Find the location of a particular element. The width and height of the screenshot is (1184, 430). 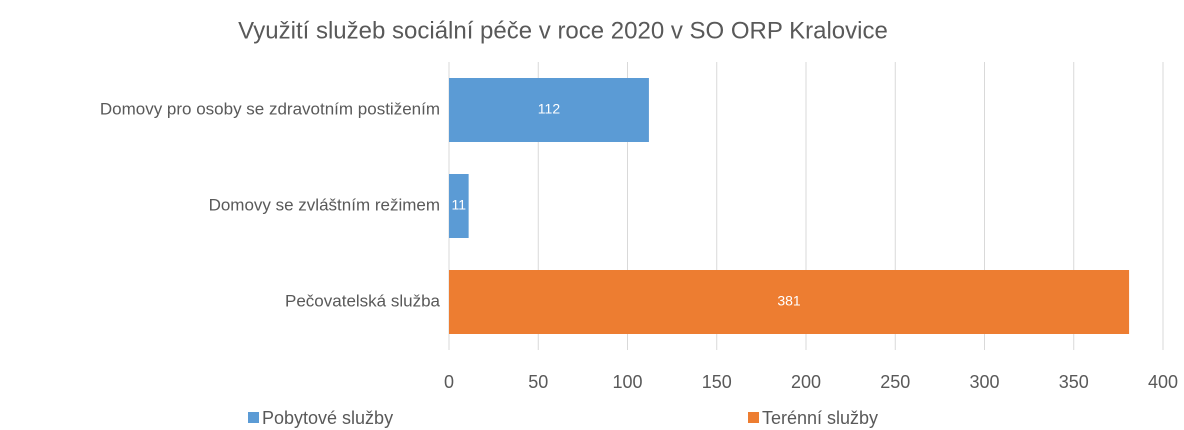

data-label: 112 is located at coordinates (549, 109).